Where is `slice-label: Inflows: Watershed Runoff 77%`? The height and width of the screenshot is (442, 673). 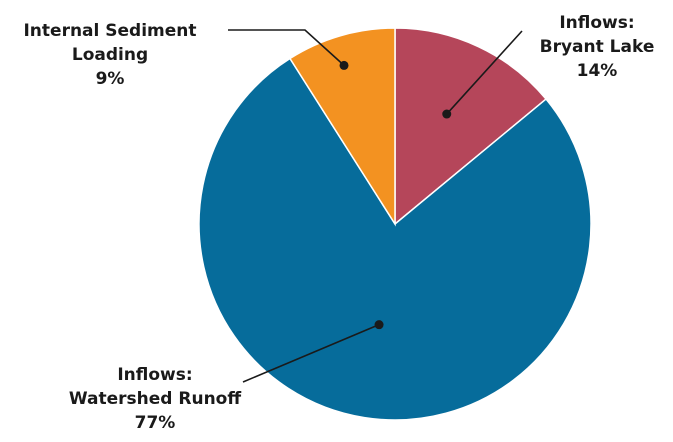 slice-label: Inflows: Watershed Runoff 77% is located at coordinates (155, 399).